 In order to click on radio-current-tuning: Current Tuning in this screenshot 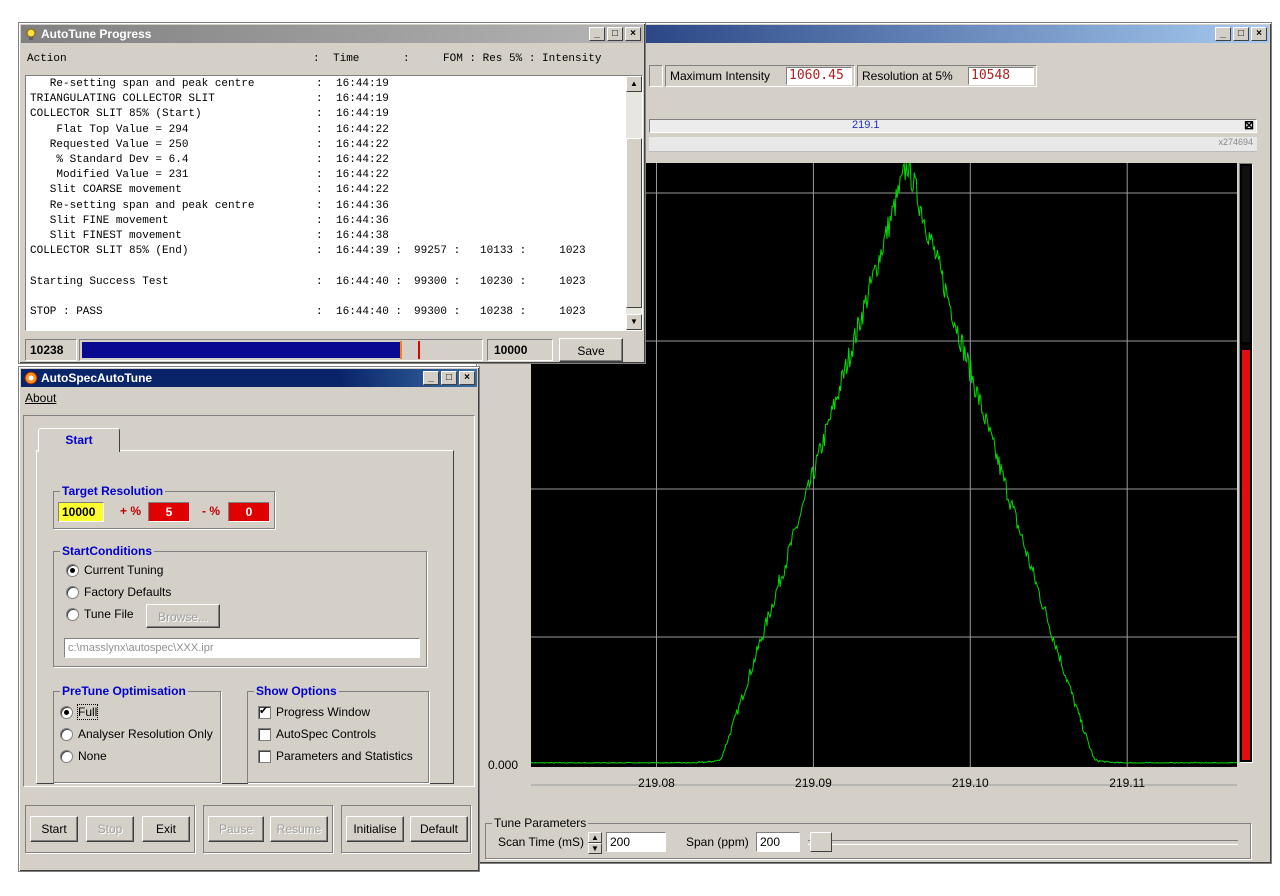, I will do `click(114, 570)`.